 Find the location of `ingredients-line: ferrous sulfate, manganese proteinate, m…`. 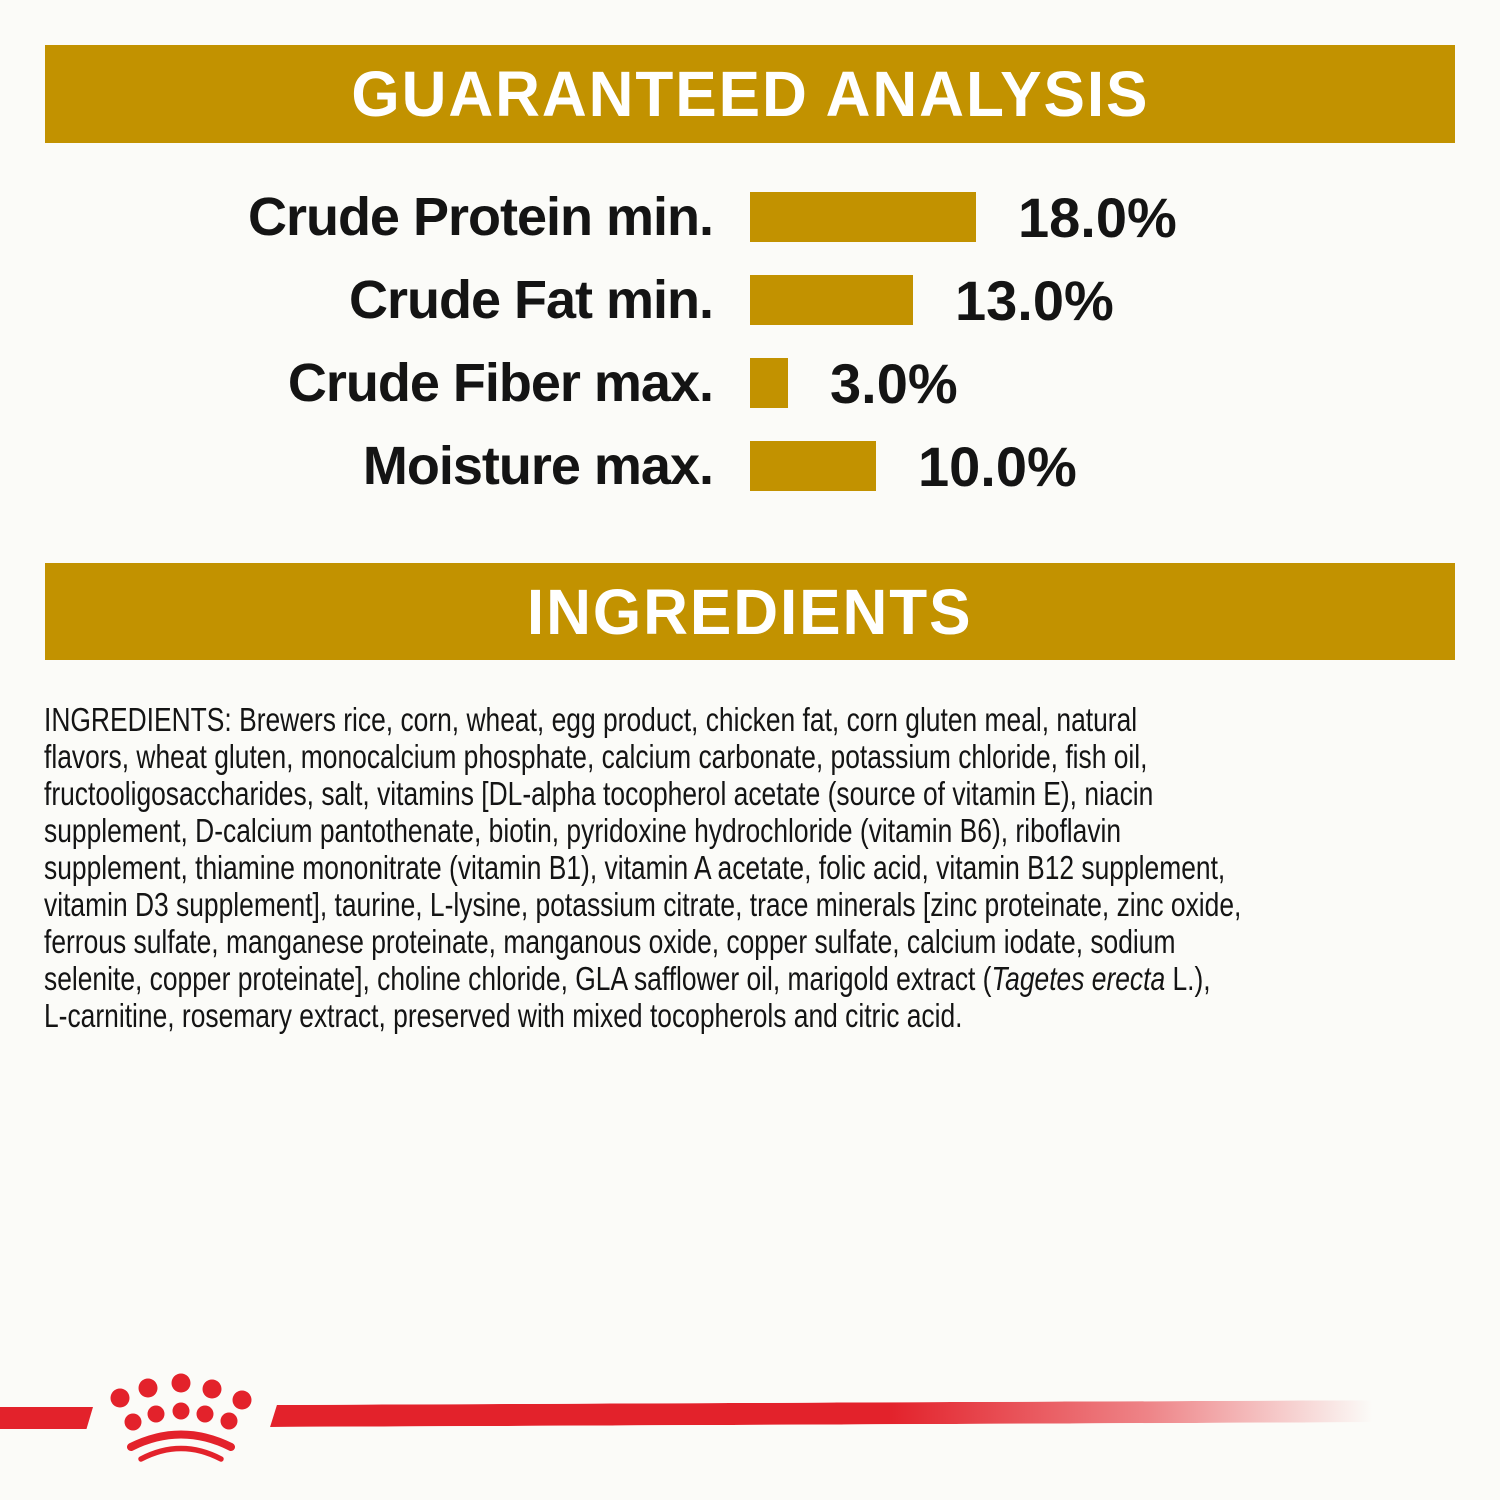

ingredients-line: ferrous sulfate, manganese proteinate, m… is located at coordinates (610, 941).